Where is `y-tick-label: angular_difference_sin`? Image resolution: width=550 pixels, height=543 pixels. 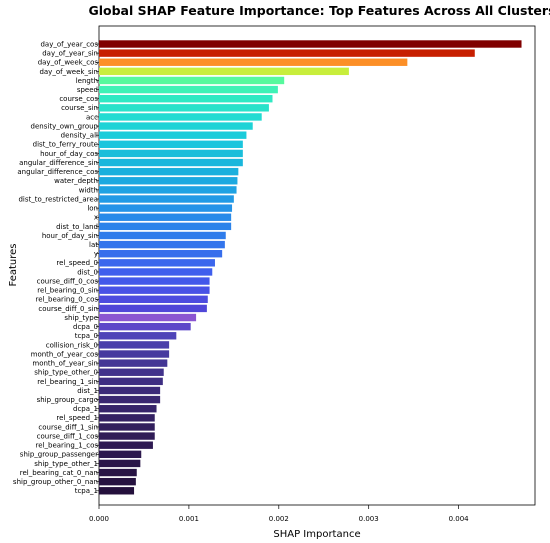
y-tick-label: angular_difference_sin is located at coordinates (58, 163).